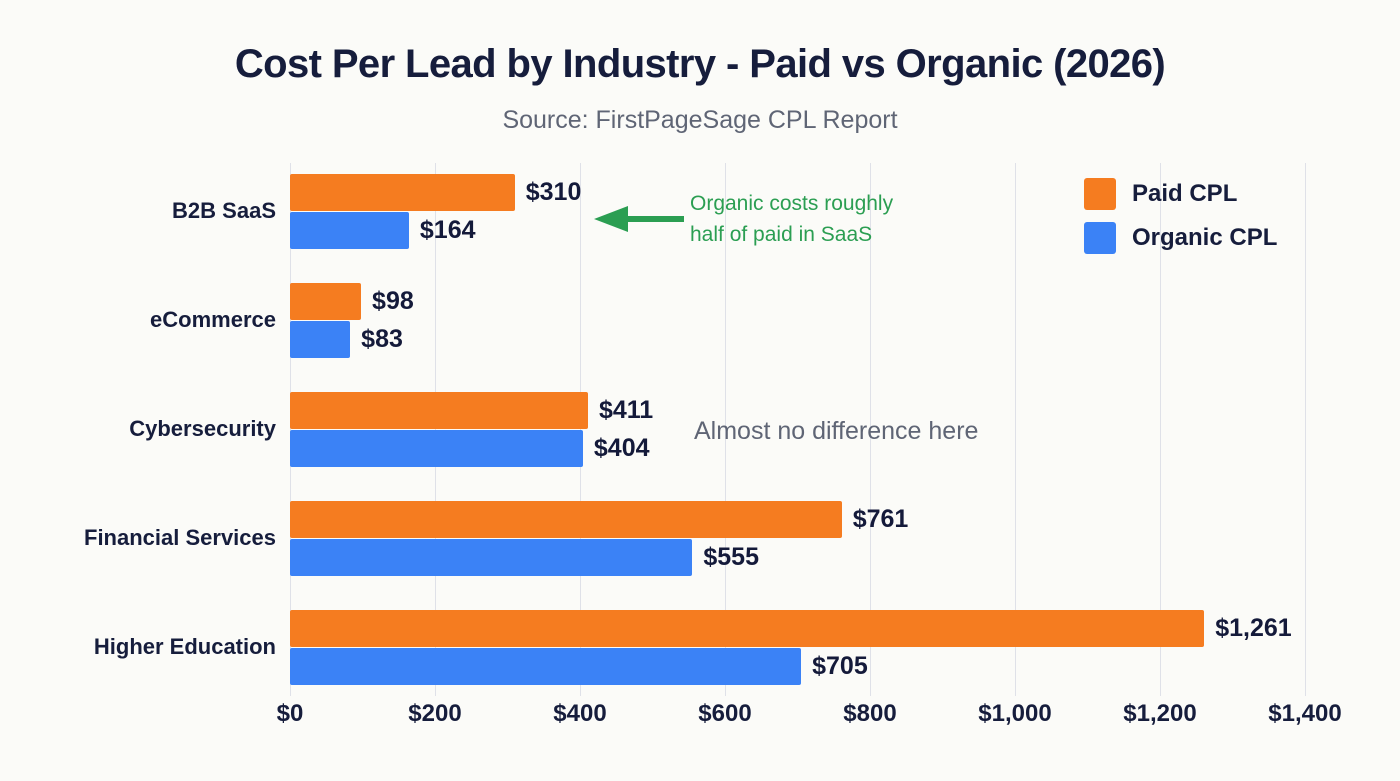 This screenshot has height=781, width=1400. Describe the element at coordinates (880, 519) in the screenshot. I see `bar-value-label: $761` at that location.